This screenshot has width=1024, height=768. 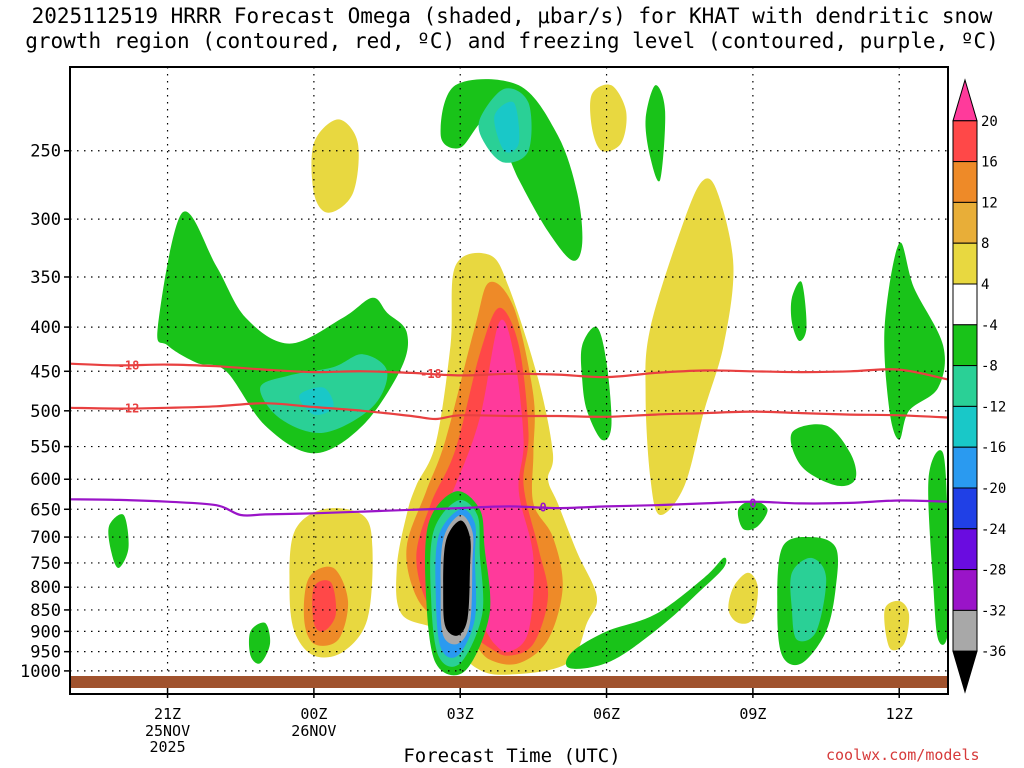 I want to click on xtick-sublabel-21Z-1: 2025, so click(x=167, y=747).